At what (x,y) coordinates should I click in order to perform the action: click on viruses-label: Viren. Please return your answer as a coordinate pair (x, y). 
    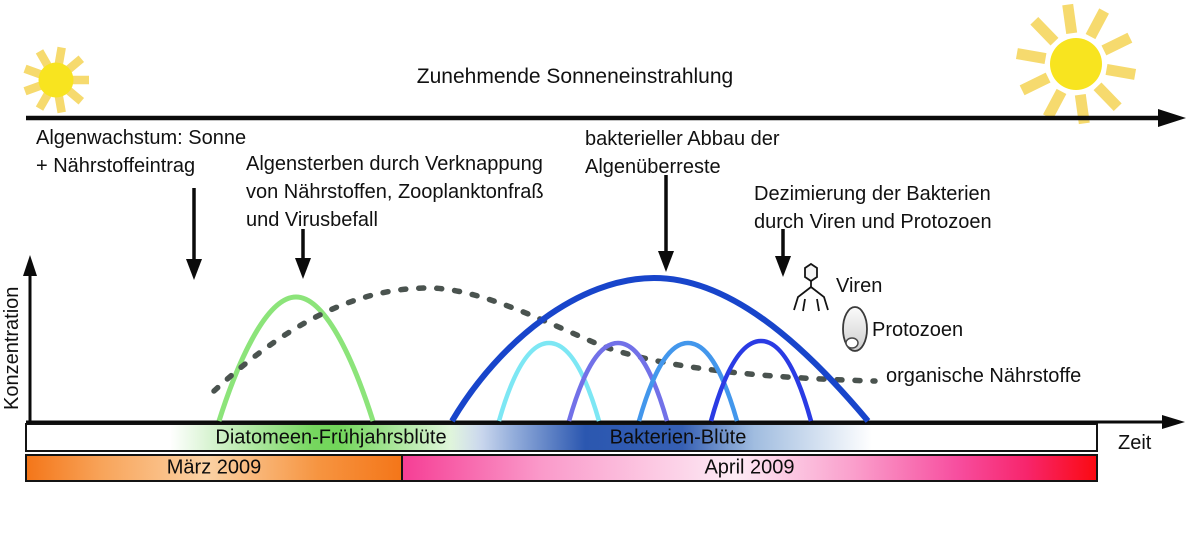
    Looking at the image, I should click on (859, 286).